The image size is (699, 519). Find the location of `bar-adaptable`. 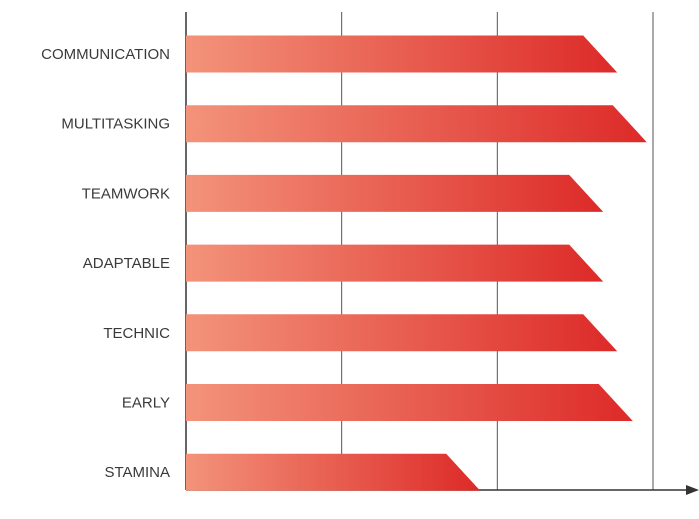

bar-adaptable is located at coordinates (395, 263).